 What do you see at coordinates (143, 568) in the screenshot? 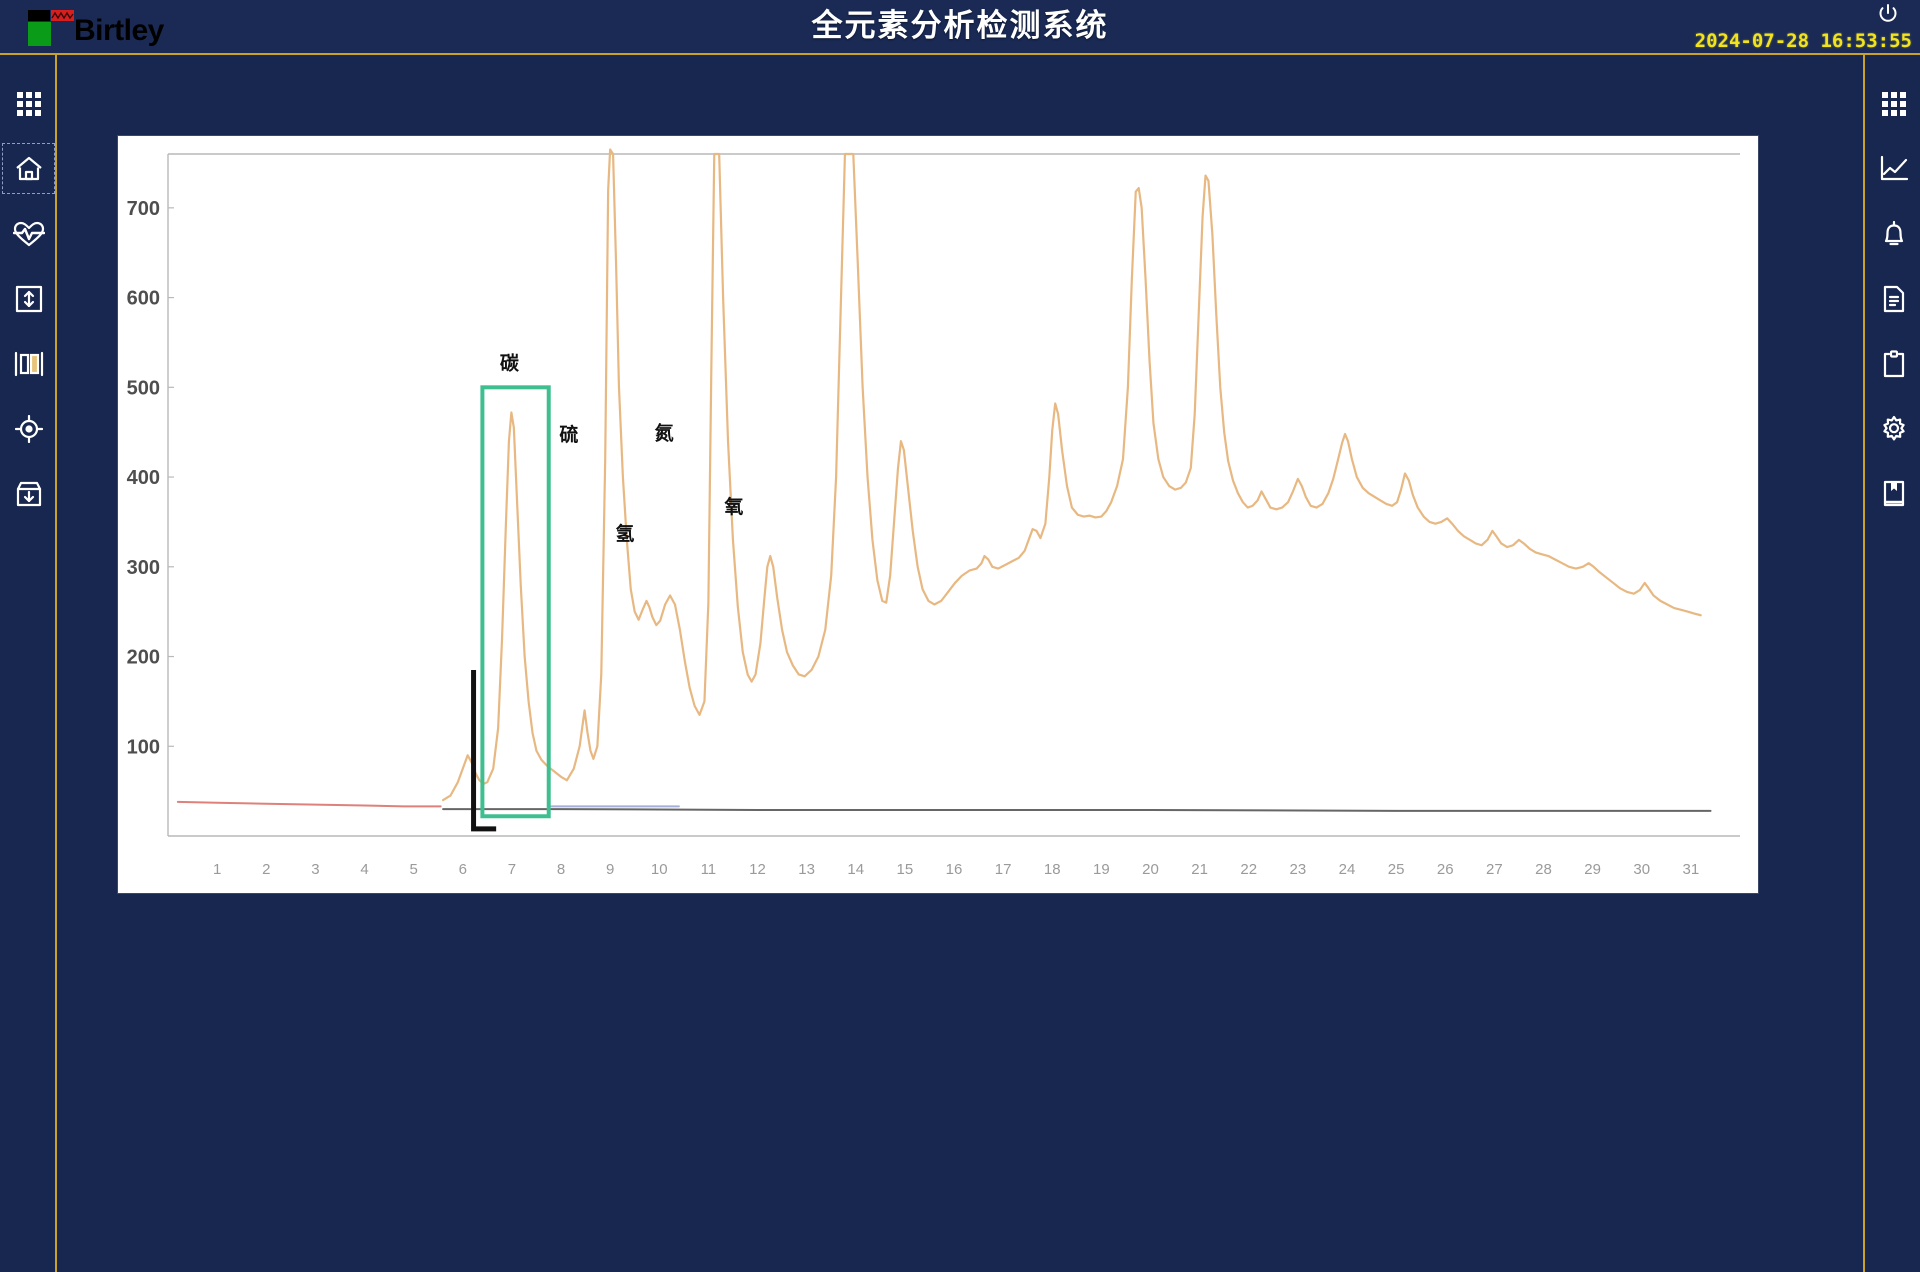
I see `y-tick-label: 300` at bounding box center [143, 568].